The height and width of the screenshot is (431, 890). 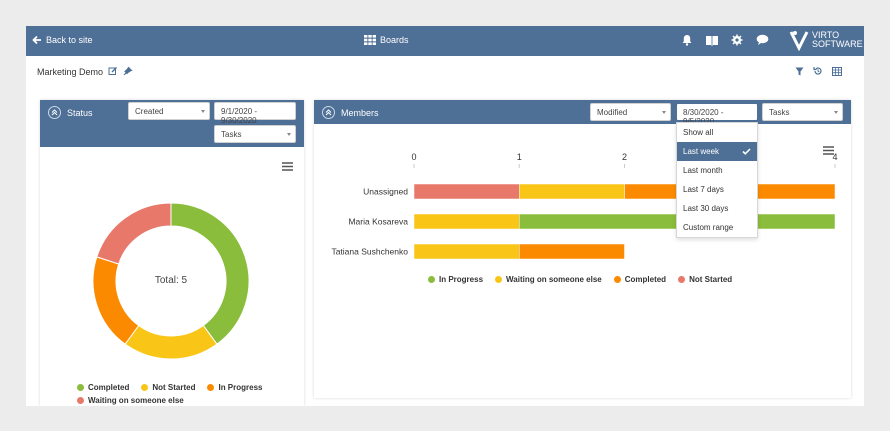 What do you see at coordinates (799, 71) in the screenshot?
I see `filter-icon` at bounding box center [799, 71].